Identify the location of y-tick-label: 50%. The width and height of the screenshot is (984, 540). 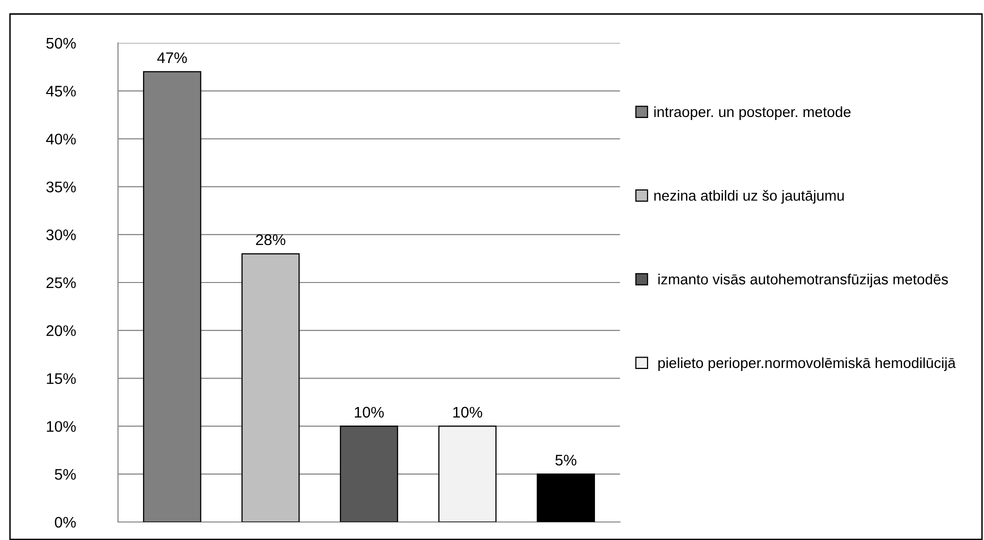
(61, 43).